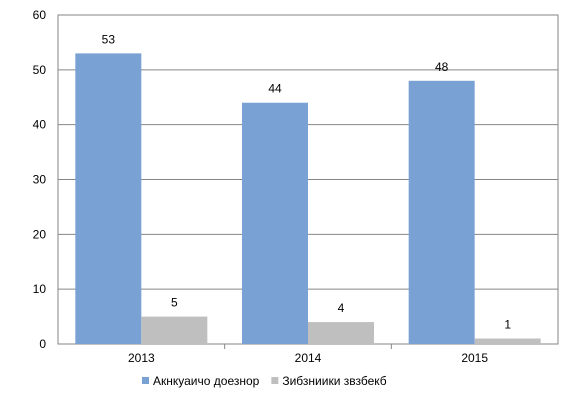 This screenshot has height=407, width=573. Describe the element at coordinates (40, 289) in the screenshot. I see `y-tick-label-10: 10` at that location.